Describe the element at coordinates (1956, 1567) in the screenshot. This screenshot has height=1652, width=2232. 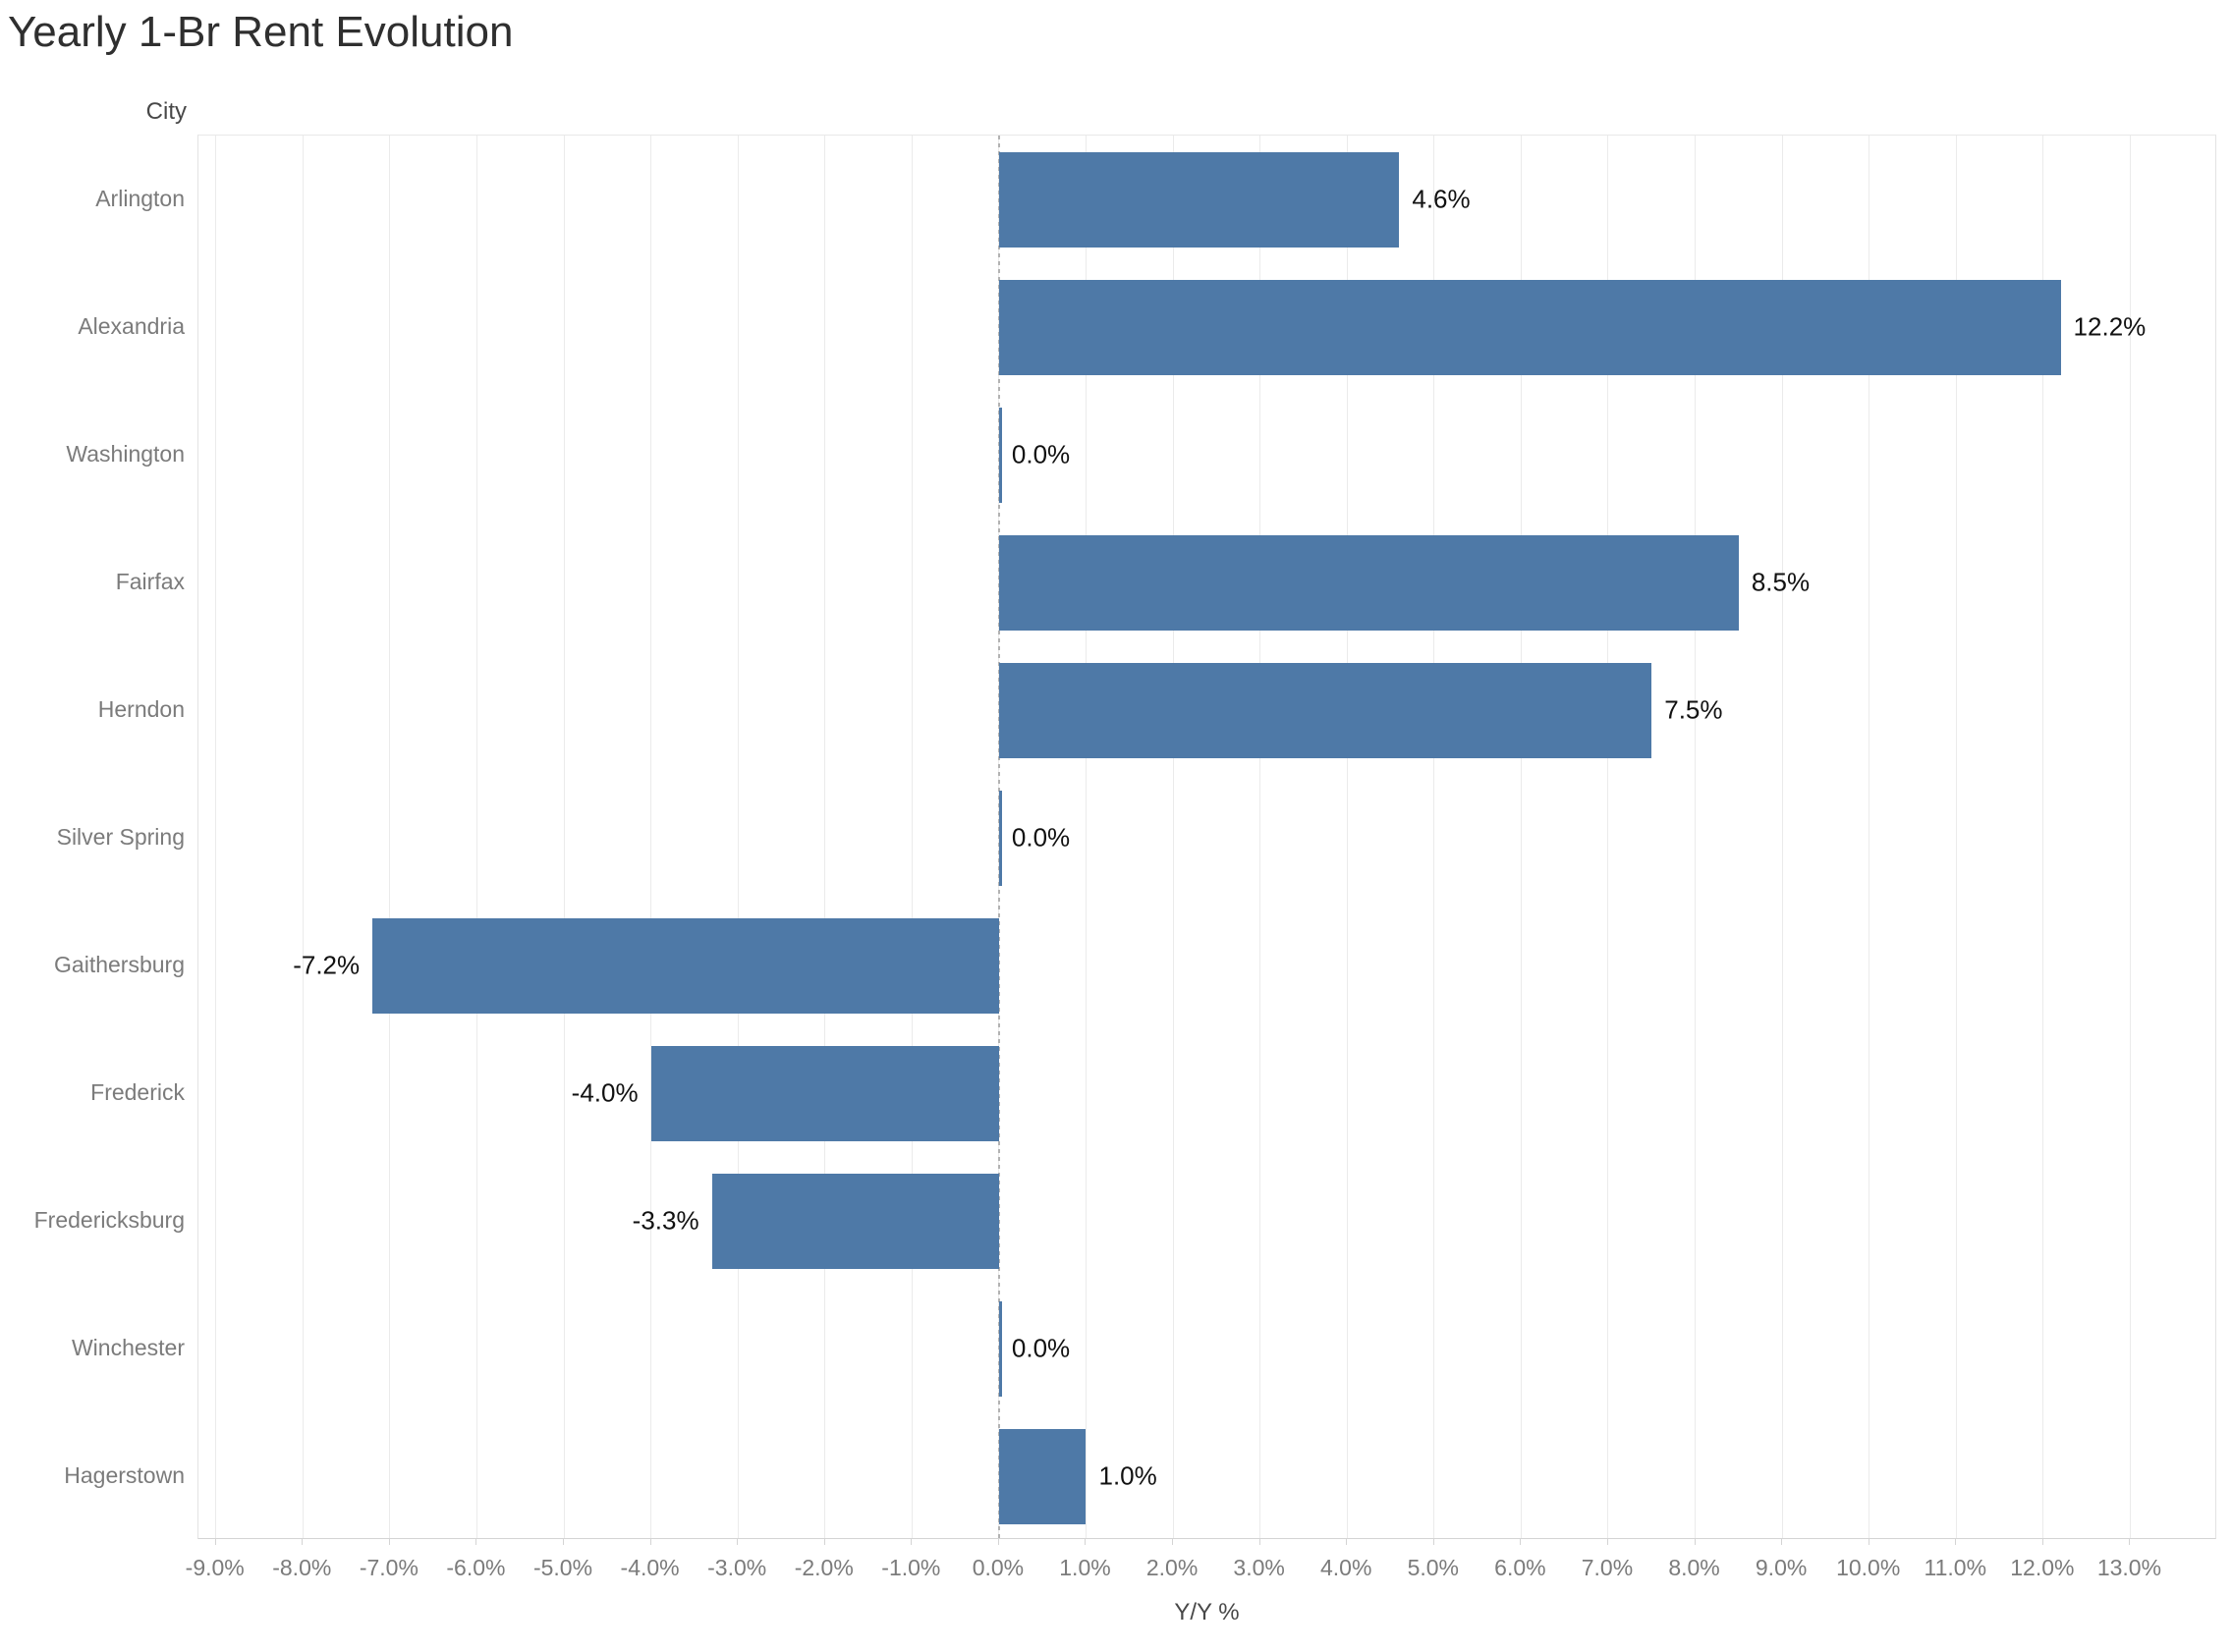
I see `x-tick-label: 11.0%` at that location.